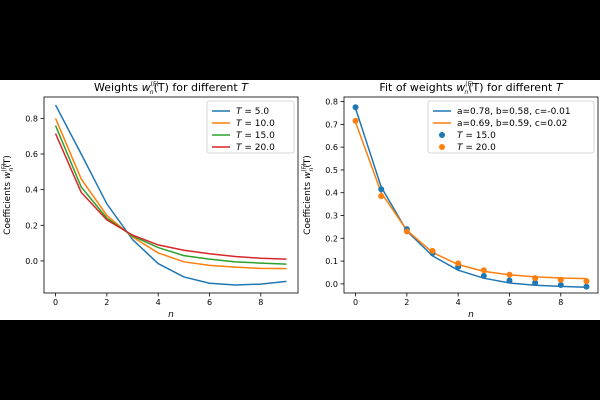 The image size is (600, 400). Describe the element at coordinates (471, 88) in the screenshot. I see `chart-title-2: Fit of weights w(F) n(T) for different T` at that location.